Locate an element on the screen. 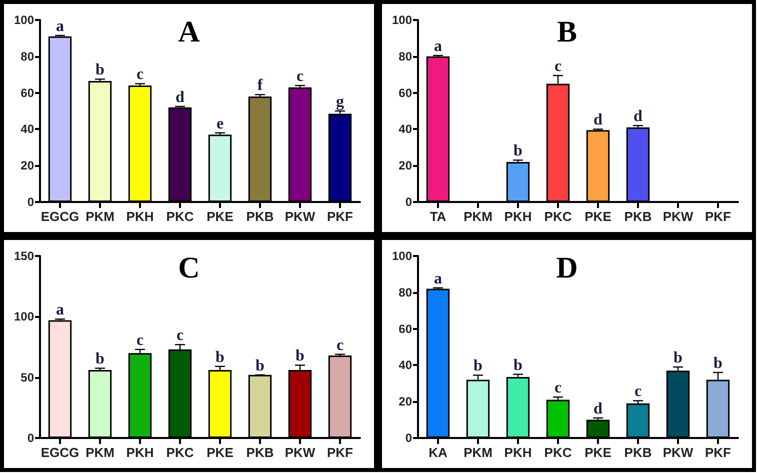 This screenshot has width=757, height=473. data-label: f is located at coordinates (260, 85).